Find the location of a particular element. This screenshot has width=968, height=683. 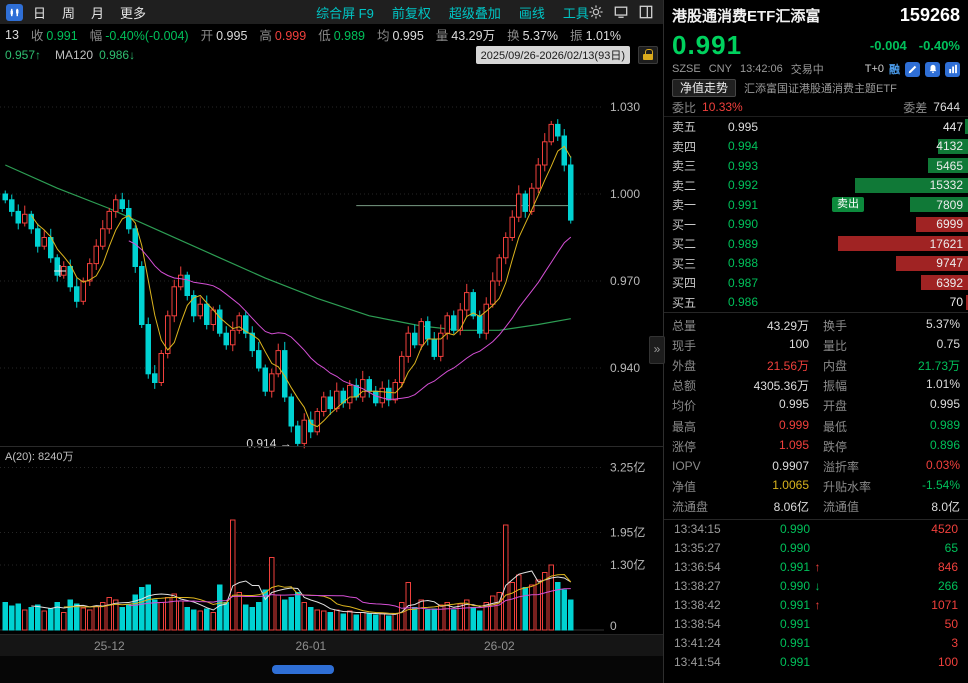

period-tab-2: 周 is located at coordinates (69, 13).